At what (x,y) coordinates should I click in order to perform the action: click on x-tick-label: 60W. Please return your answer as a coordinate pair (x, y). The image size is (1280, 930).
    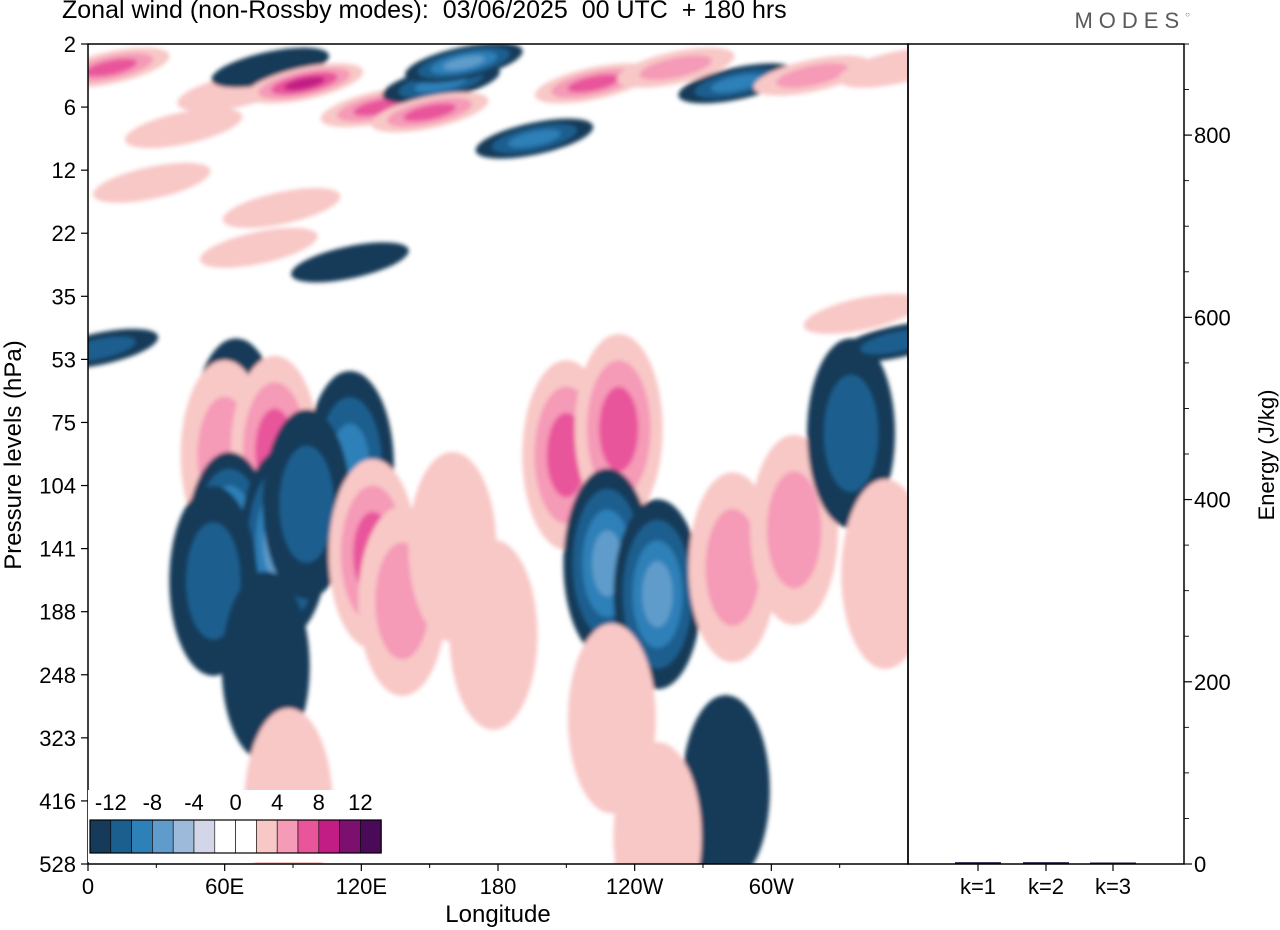
    Looking at the image, I should click on (771, 886).